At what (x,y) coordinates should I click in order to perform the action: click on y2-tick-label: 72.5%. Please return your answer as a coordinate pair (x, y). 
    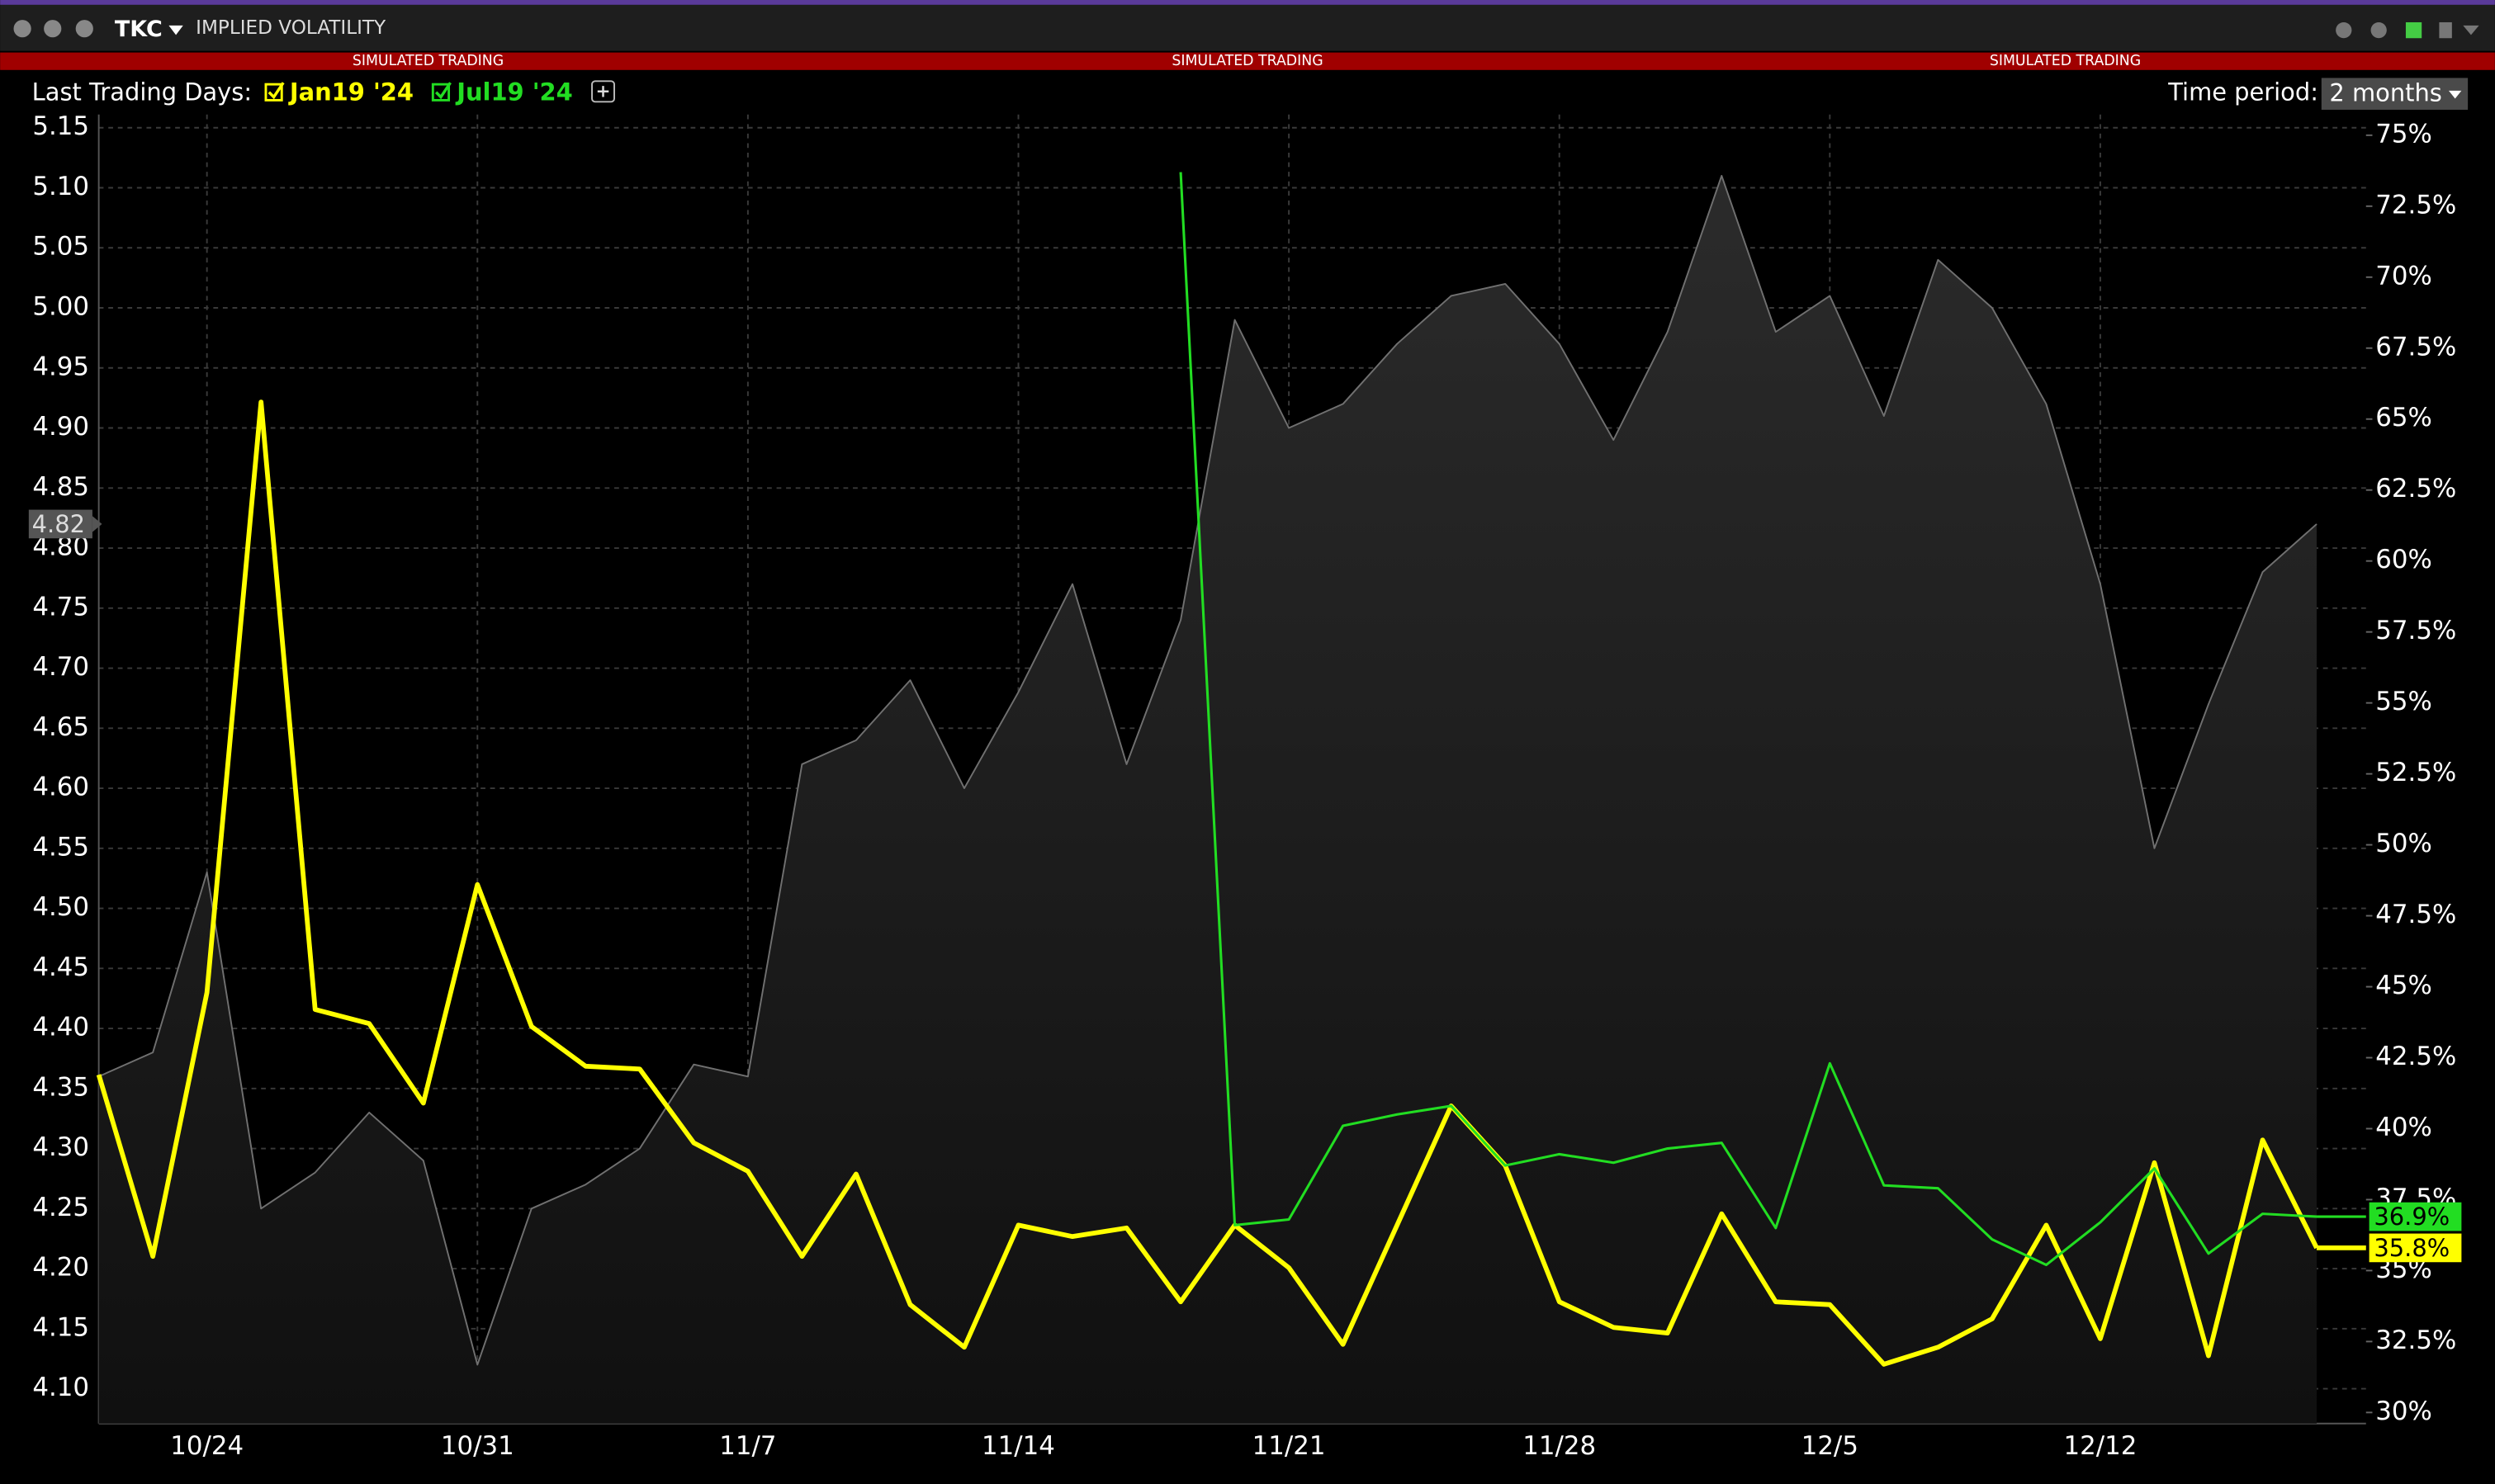
    Looking at the image, I should click on (2415, 205).